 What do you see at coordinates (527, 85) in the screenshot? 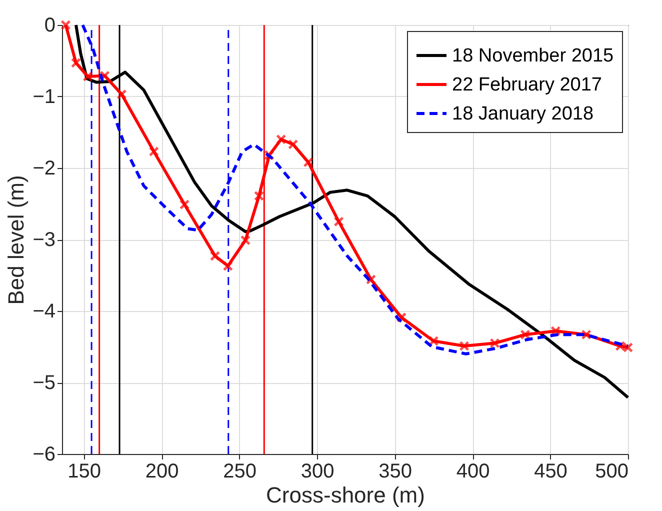
I see `legend-label: 22 February 2017` at bounding box center [527, 85].